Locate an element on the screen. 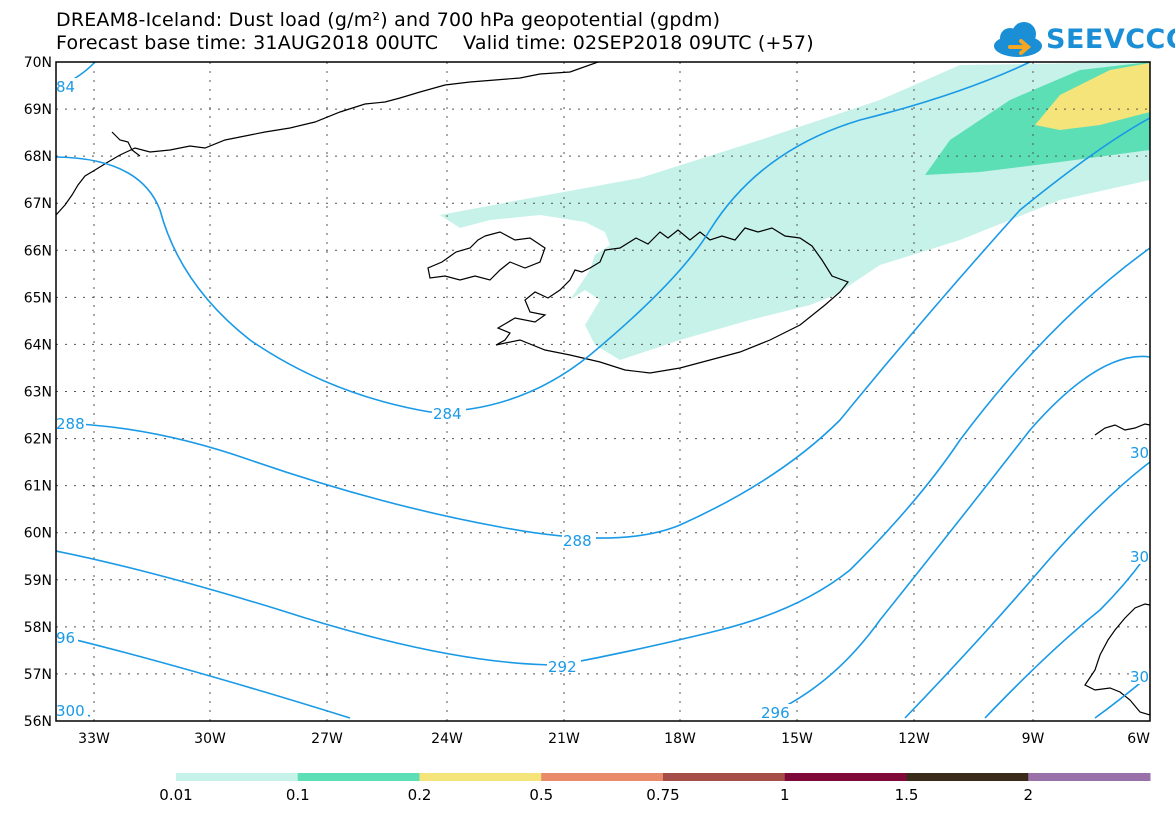  latitude-label: 64N is located at coordinates (38, 345).